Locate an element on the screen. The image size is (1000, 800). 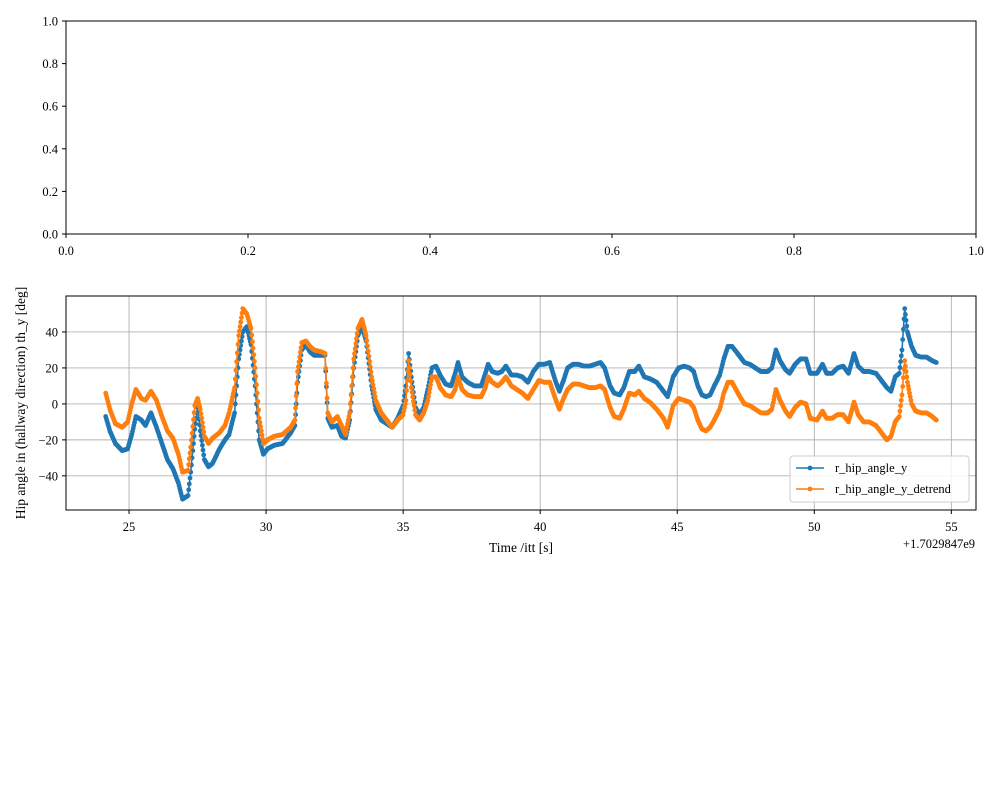
legend-marker-r-hip-angle-y is located at coordinates (810, 468).